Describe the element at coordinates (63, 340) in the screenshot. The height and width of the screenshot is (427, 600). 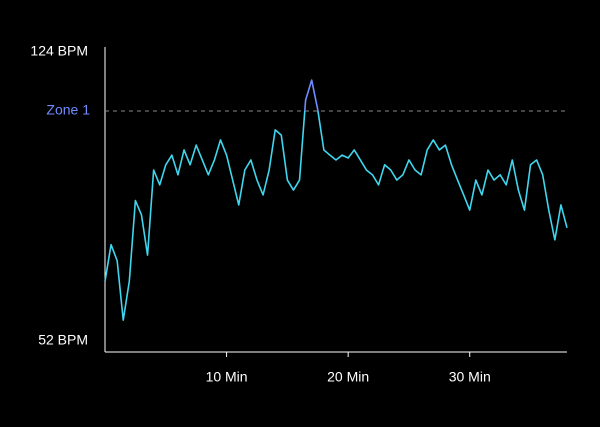
I see `y-tick-label: 52 BPM` at that location.